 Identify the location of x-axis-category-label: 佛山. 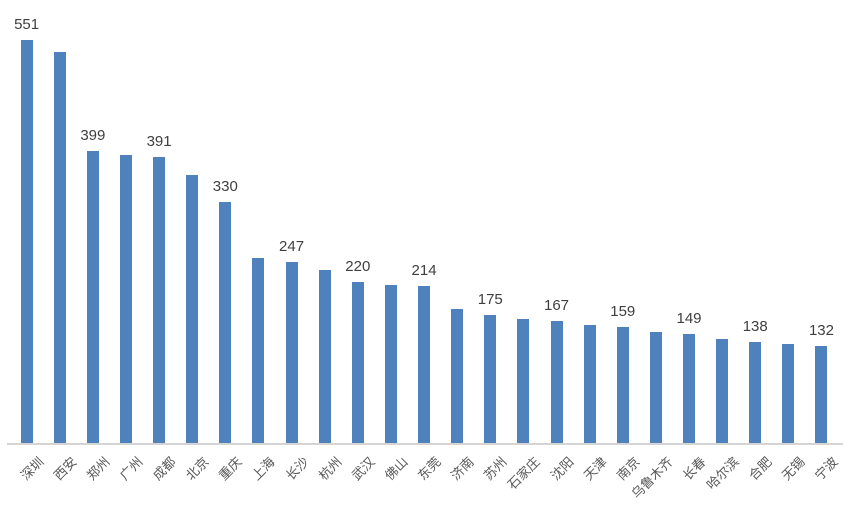
(396, 469).